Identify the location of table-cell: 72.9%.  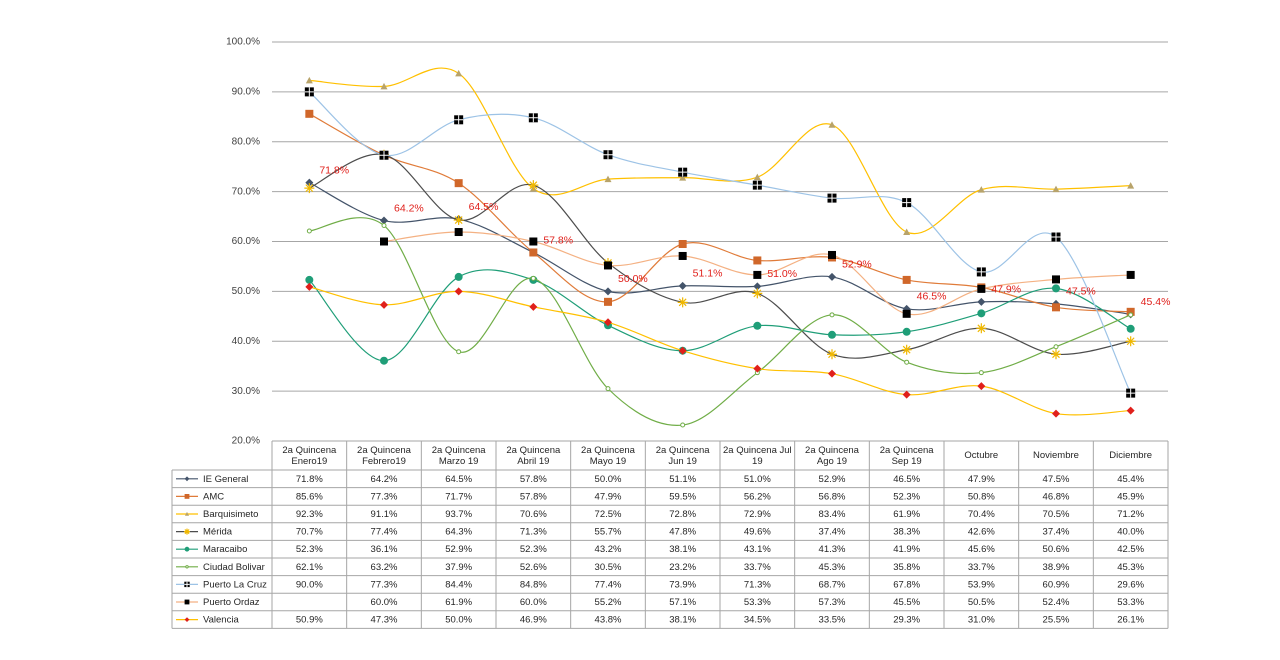
(757, 514).